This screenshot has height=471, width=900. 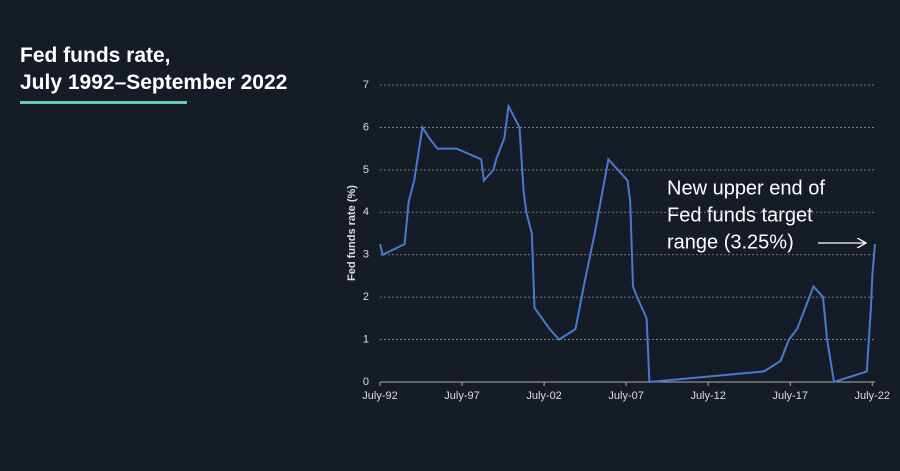 I want to click on x-tick-label: July-02, so click(x=543, y=396).